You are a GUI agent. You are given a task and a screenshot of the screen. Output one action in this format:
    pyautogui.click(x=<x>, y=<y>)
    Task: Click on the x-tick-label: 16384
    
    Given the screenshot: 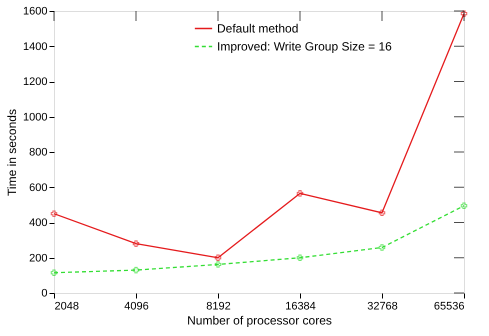 What is the action you would take?
    pyautogui.click(x=300, y=306)
    